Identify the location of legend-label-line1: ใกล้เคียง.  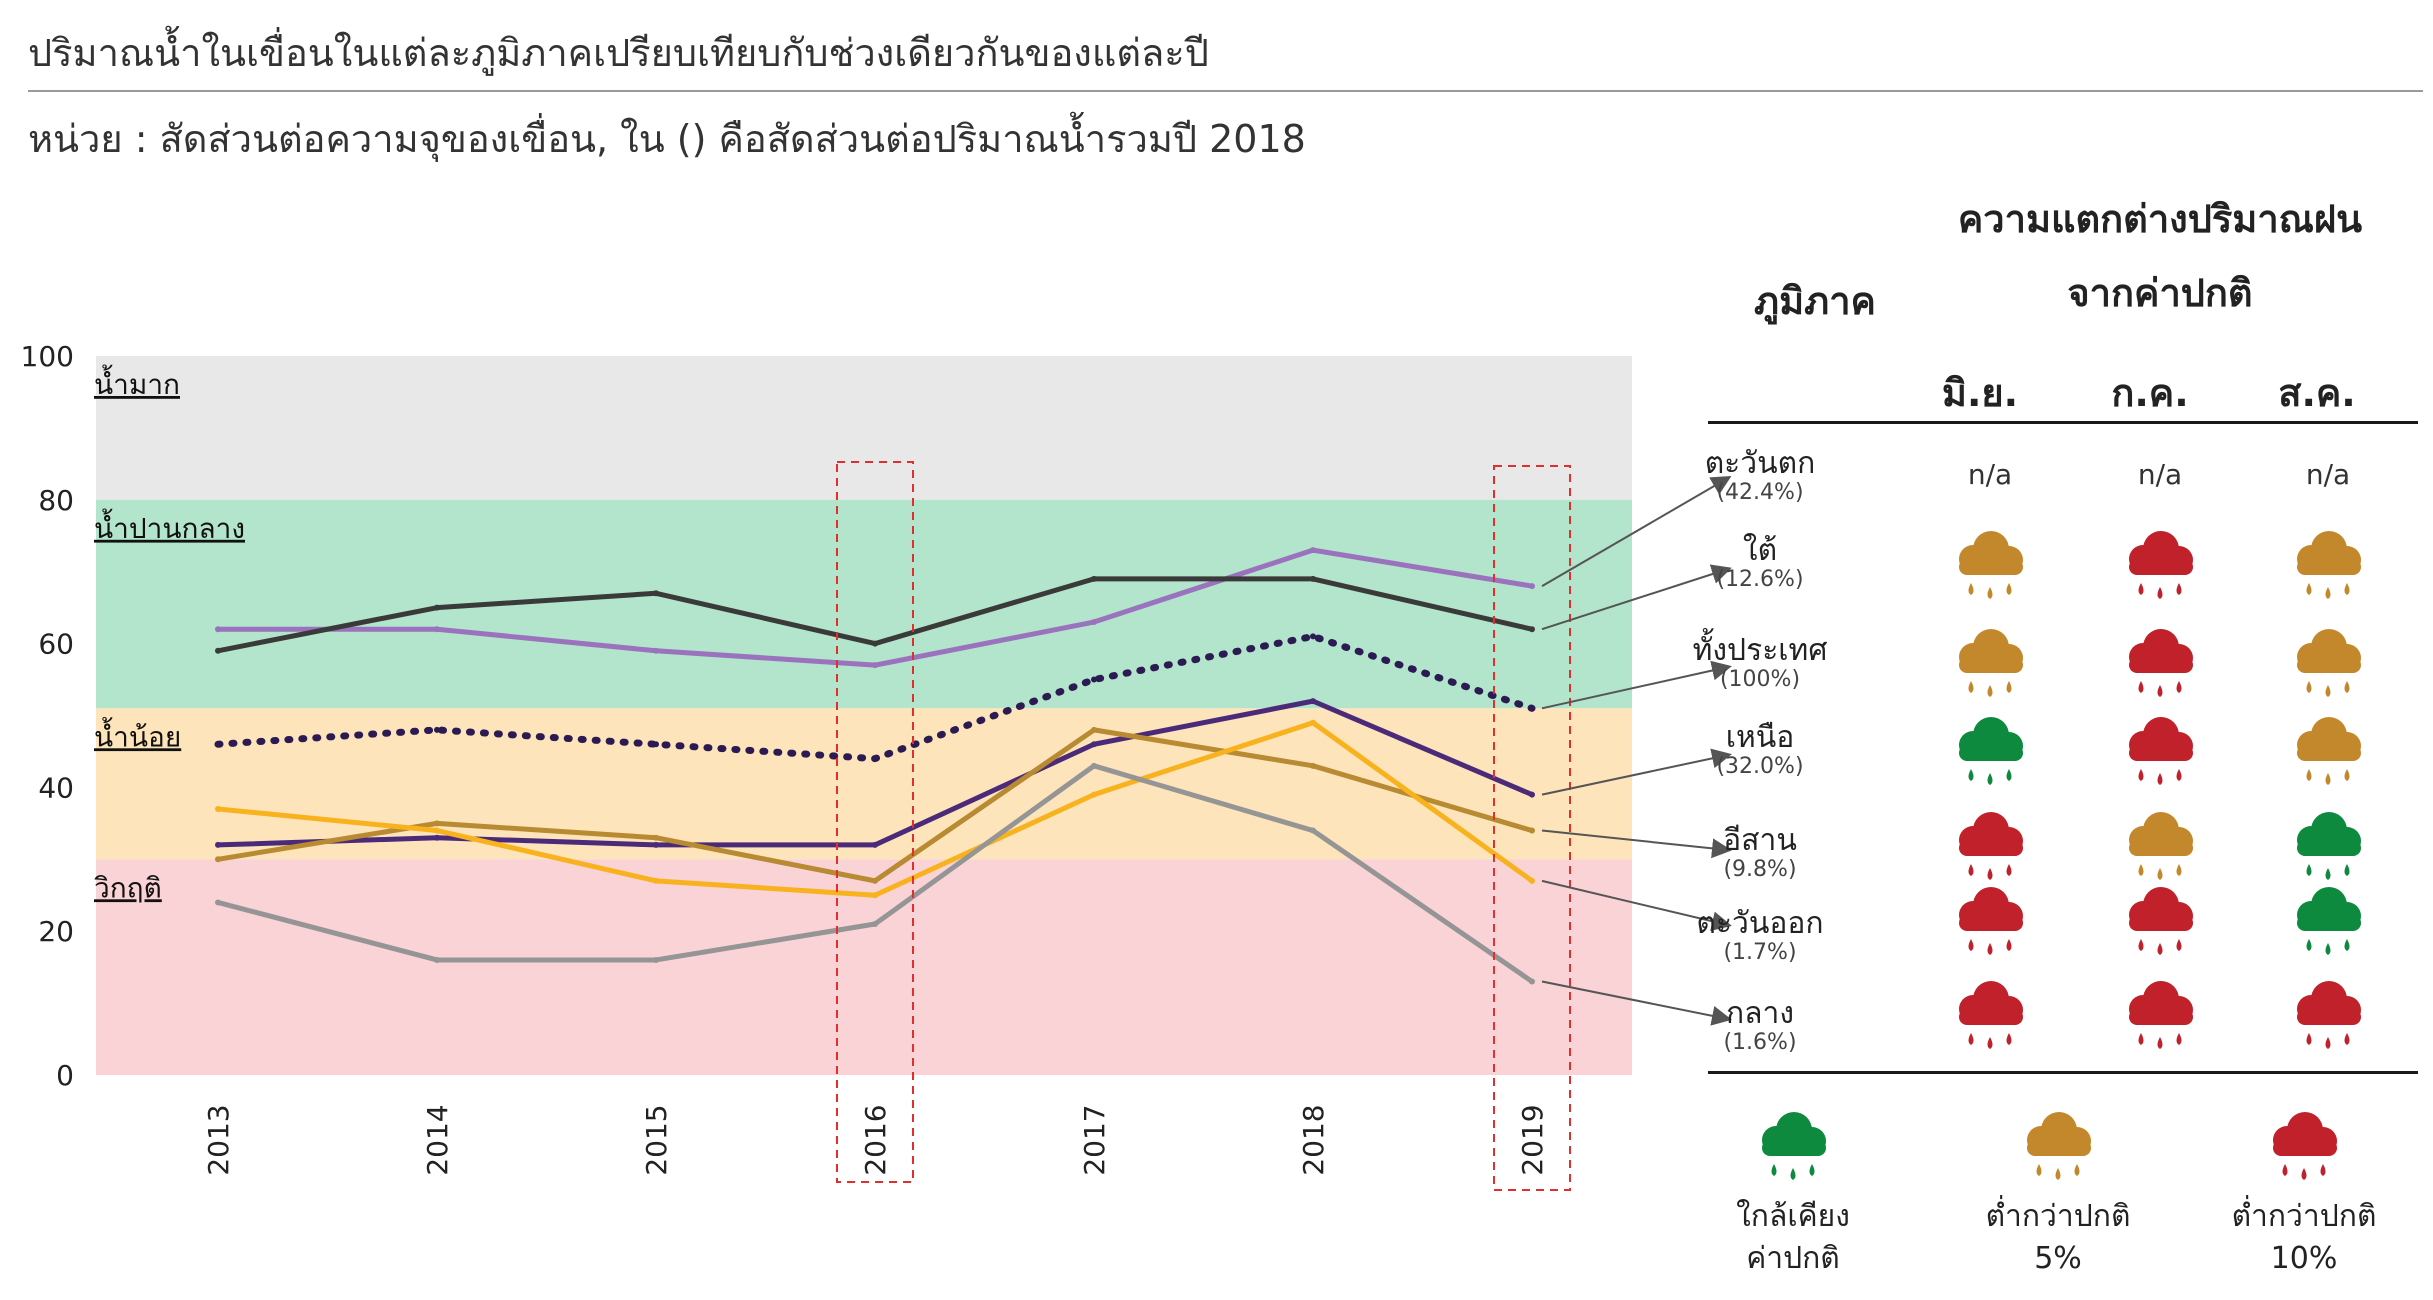
(1793, 1216).